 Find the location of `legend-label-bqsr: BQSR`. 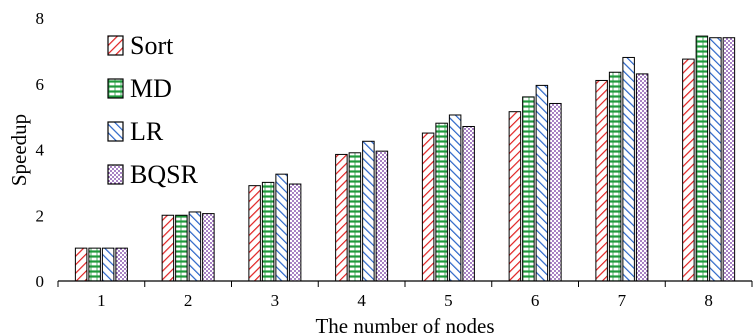

legend-label-bqsr: BQSR is located at coordinates (164, 174).